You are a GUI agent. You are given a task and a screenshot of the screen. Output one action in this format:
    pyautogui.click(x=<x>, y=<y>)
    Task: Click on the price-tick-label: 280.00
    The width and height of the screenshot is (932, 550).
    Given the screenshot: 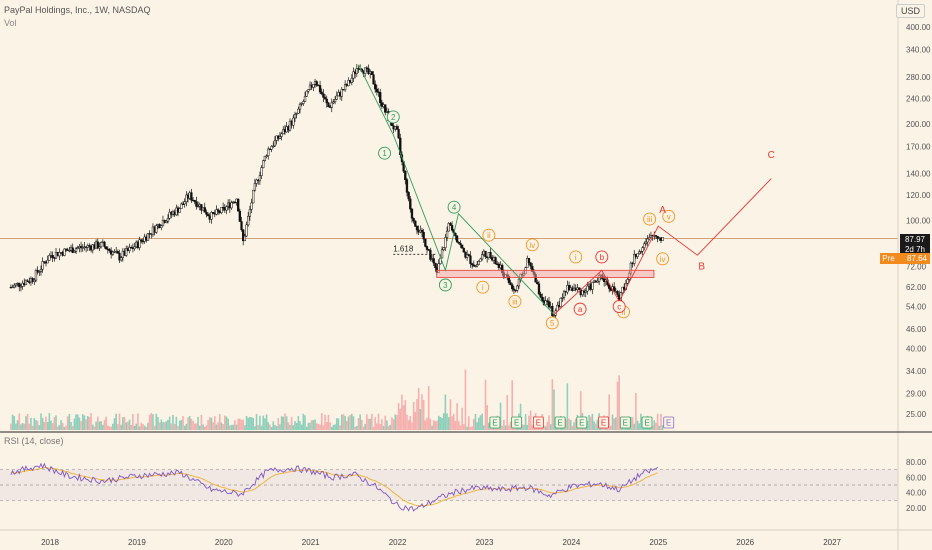 What is the action you would take?
    pyautogui.click(x=918, y=77)
    